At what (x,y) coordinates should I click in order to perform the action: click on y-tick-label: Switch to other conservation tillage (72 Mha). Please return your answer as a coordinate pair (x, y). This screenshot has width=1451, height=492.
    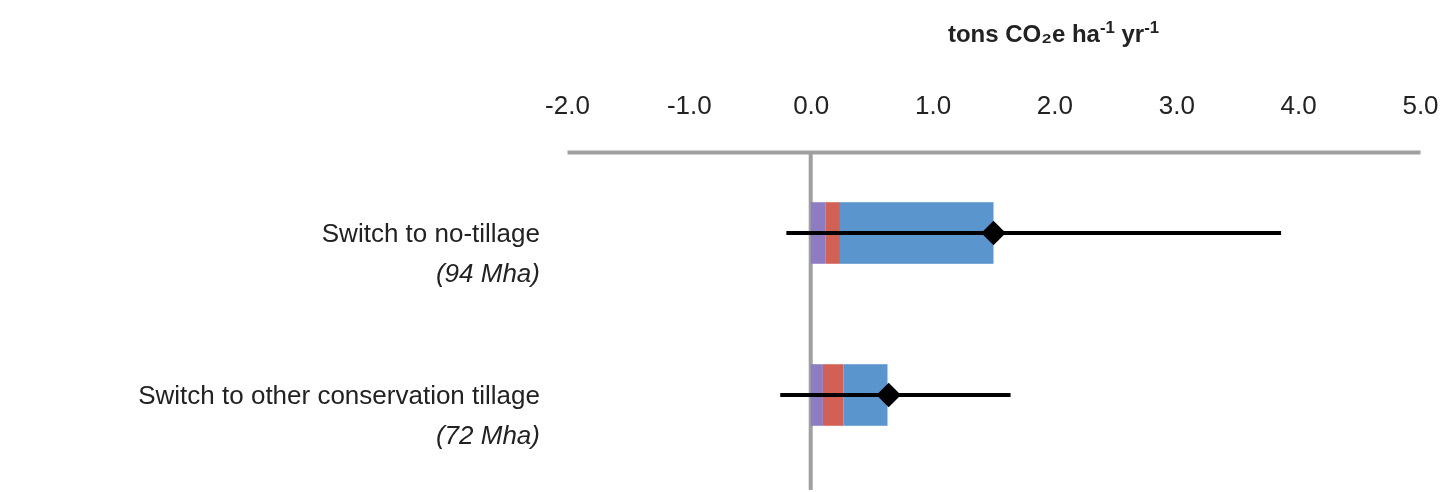
    Looking at the image, I should click on (339, 415).